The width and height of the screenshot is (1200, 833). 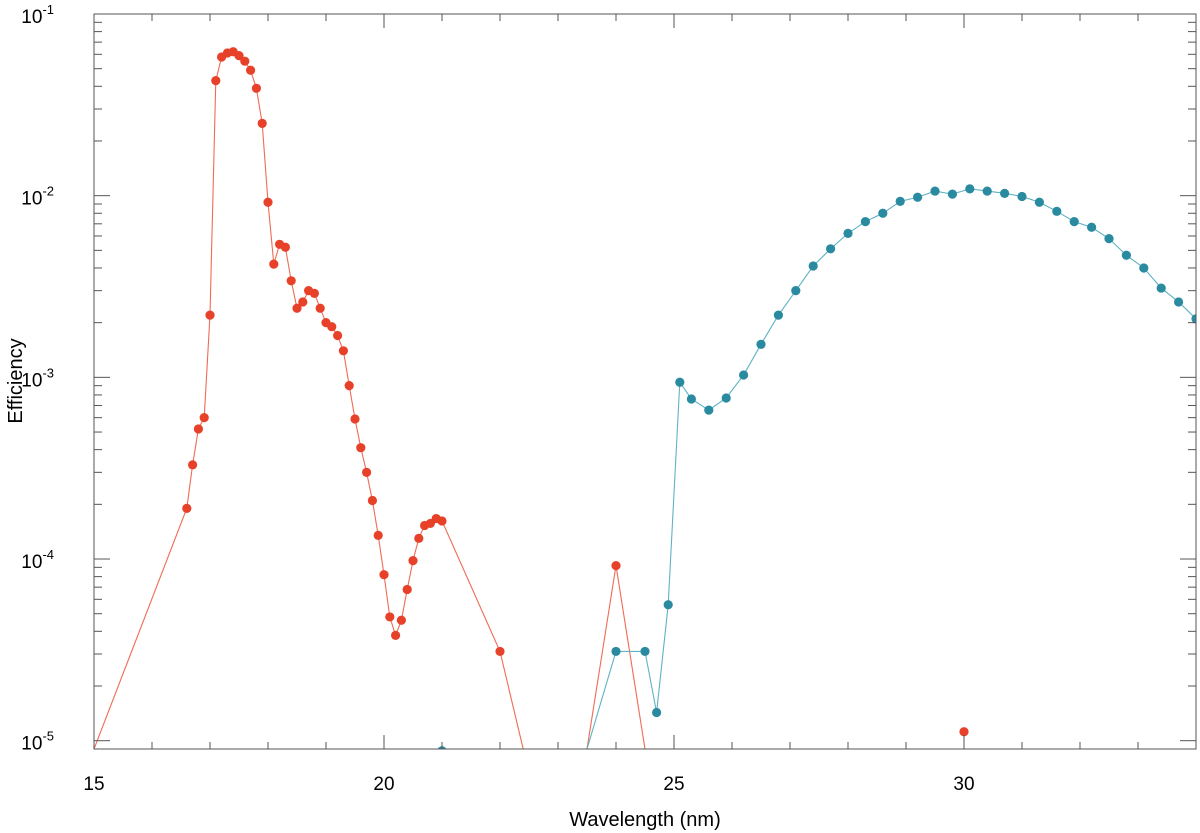 What do you see at coordinates (383, 784) in the screenshot?
I see `x-tick-label: 20` at bounding box center [383, 784].